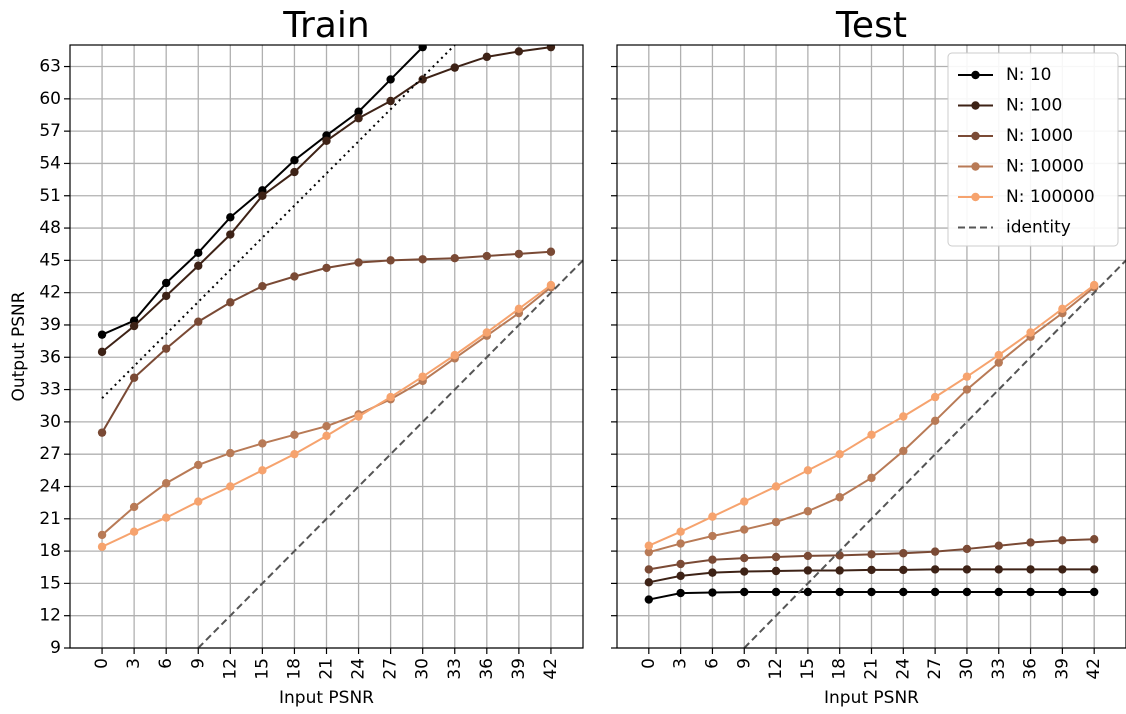 This screenshot has width=1126, height=714. Describe the element at coordinates (681, 663) in the screenshot. I see `panel-1-xtick-label: 3` at that location.